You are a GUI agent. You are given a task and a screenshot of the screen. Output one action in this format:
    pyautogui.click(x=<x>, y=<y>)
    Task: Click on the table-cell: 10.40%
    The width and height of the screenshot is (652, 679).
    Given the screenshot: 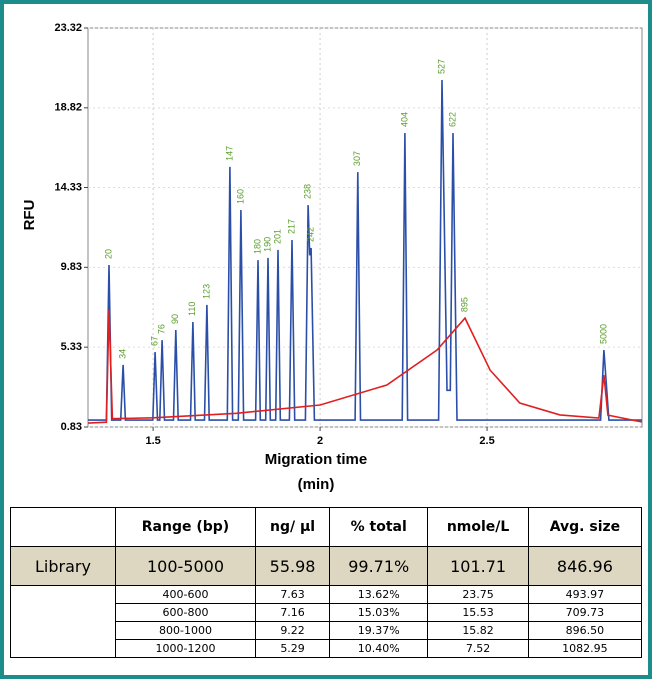 What is the action you would take?
    pyautogui.click(x=379, y=648)
    